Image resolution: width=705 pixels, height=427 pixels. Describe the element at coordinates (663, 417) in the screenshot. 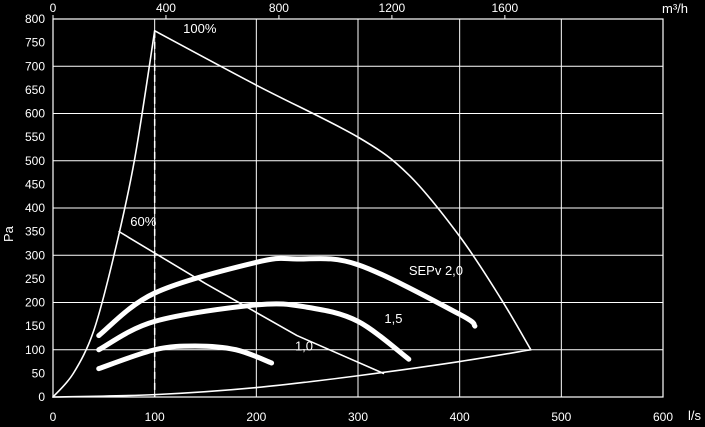

I see `x-tick-label: 600` at that location.